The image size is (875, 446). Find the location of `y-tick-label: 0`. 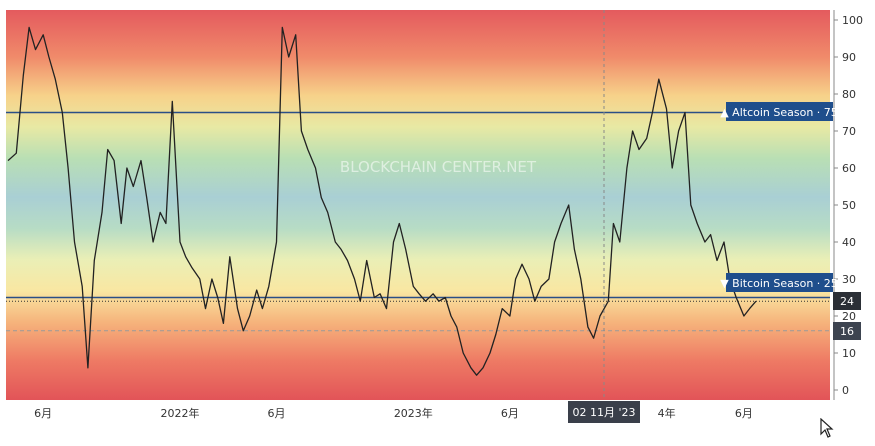

y-tick-label: 0 is located at coordinates (845, 390).